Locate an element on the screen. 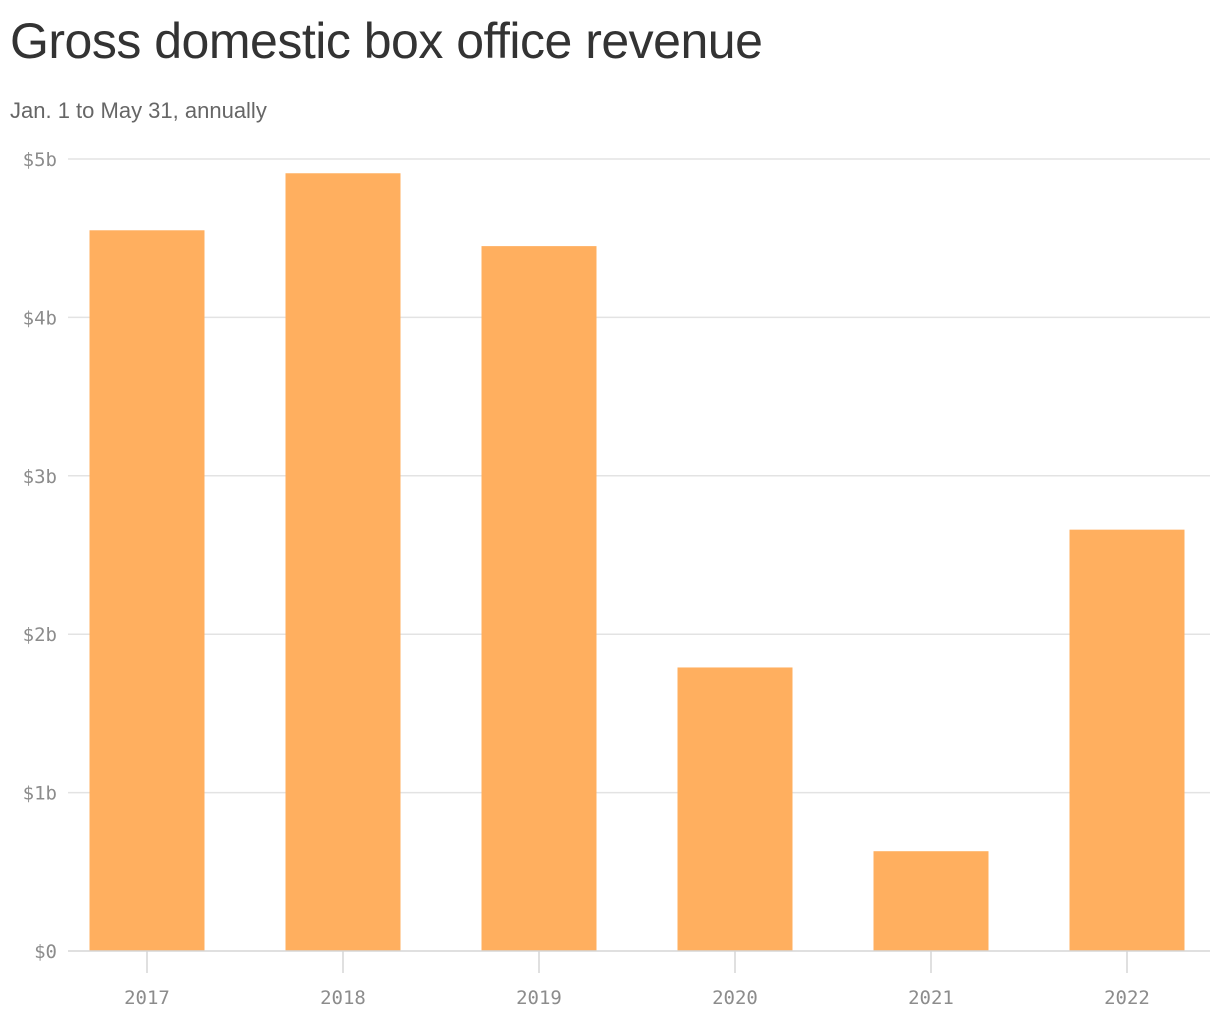 The width and height of the screenshot is (1220, 1020). chart-title: Gross domestic box office revenue is located at coordinates (386, 41).